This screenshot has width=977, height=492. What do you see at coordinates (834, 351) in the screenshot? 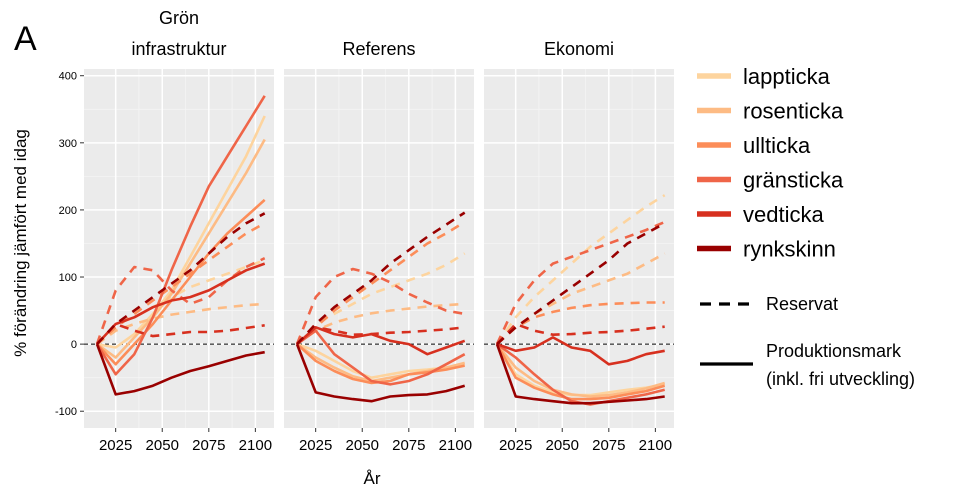
I see `legend-solid-label-line1: Produktionsmark` at bounding box center [834, 351].